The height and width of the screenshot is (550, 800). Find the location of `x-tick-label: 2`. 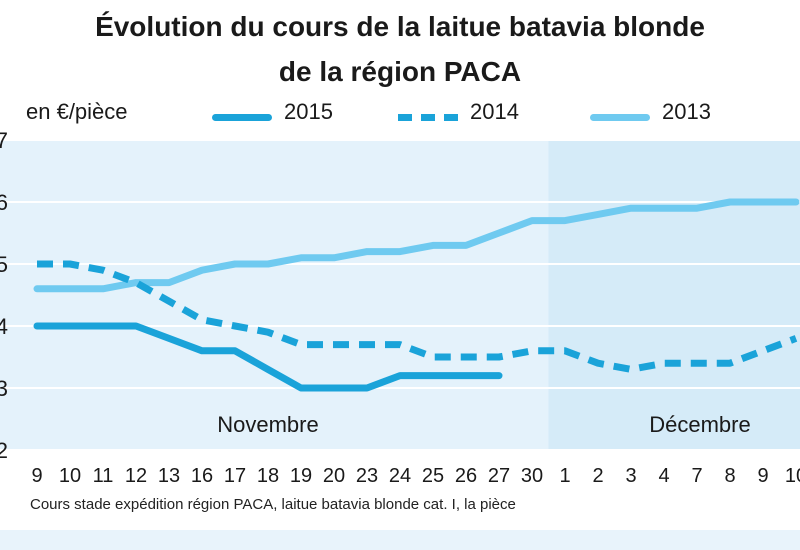

x-tick-label: 2 is located at coordinates (597, 476).